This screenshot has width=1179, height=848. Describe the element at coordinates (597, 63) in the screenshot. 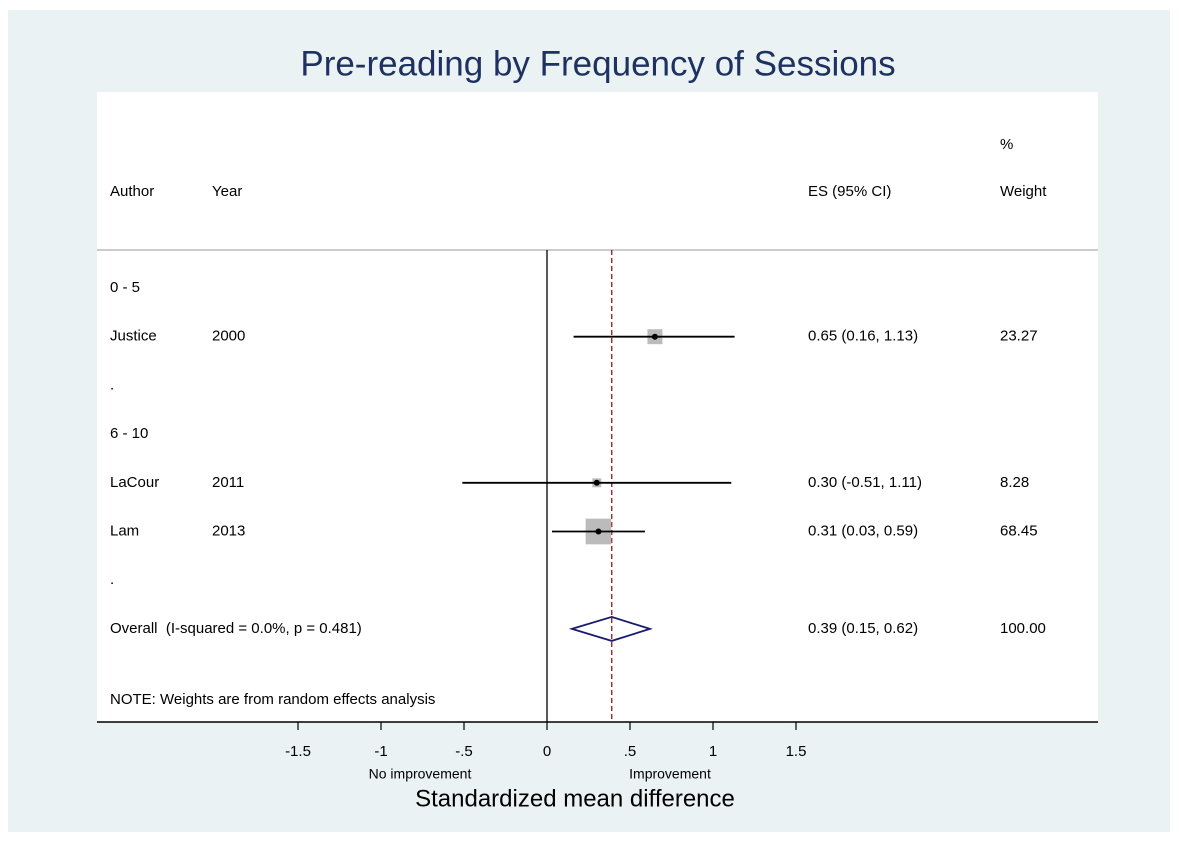

I see `chart-title: Pre-reading by Frequency of Sessions` at that location.